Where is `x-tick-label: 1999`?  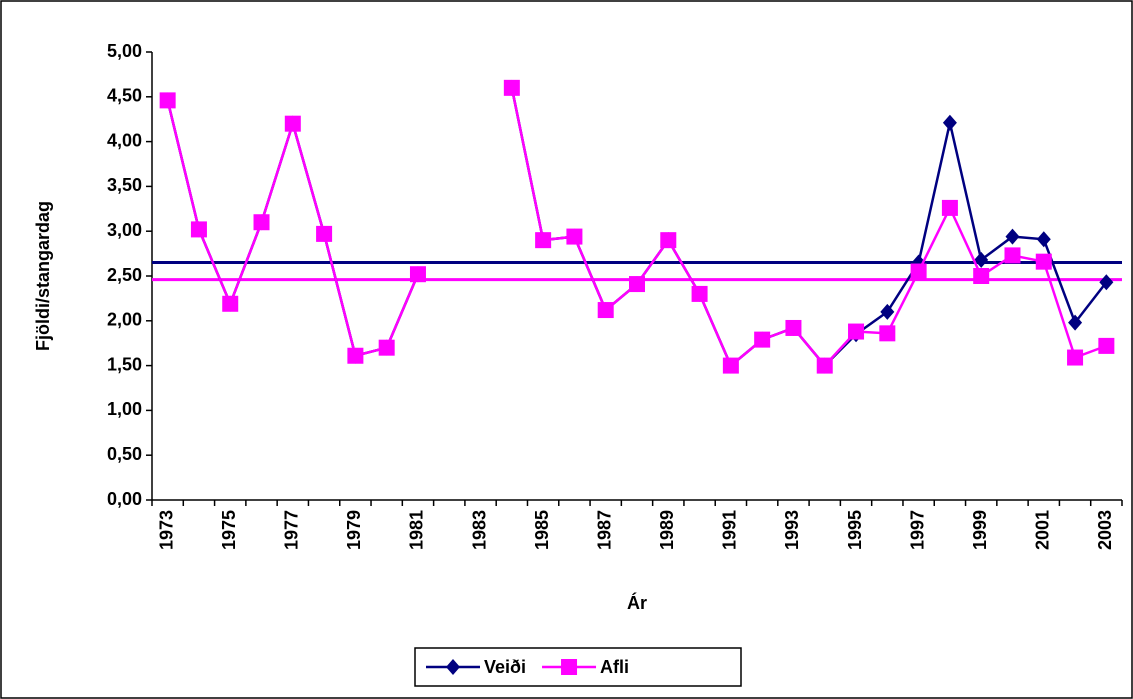
x-tick-label: 1999 is located at coordinates (980, 530).